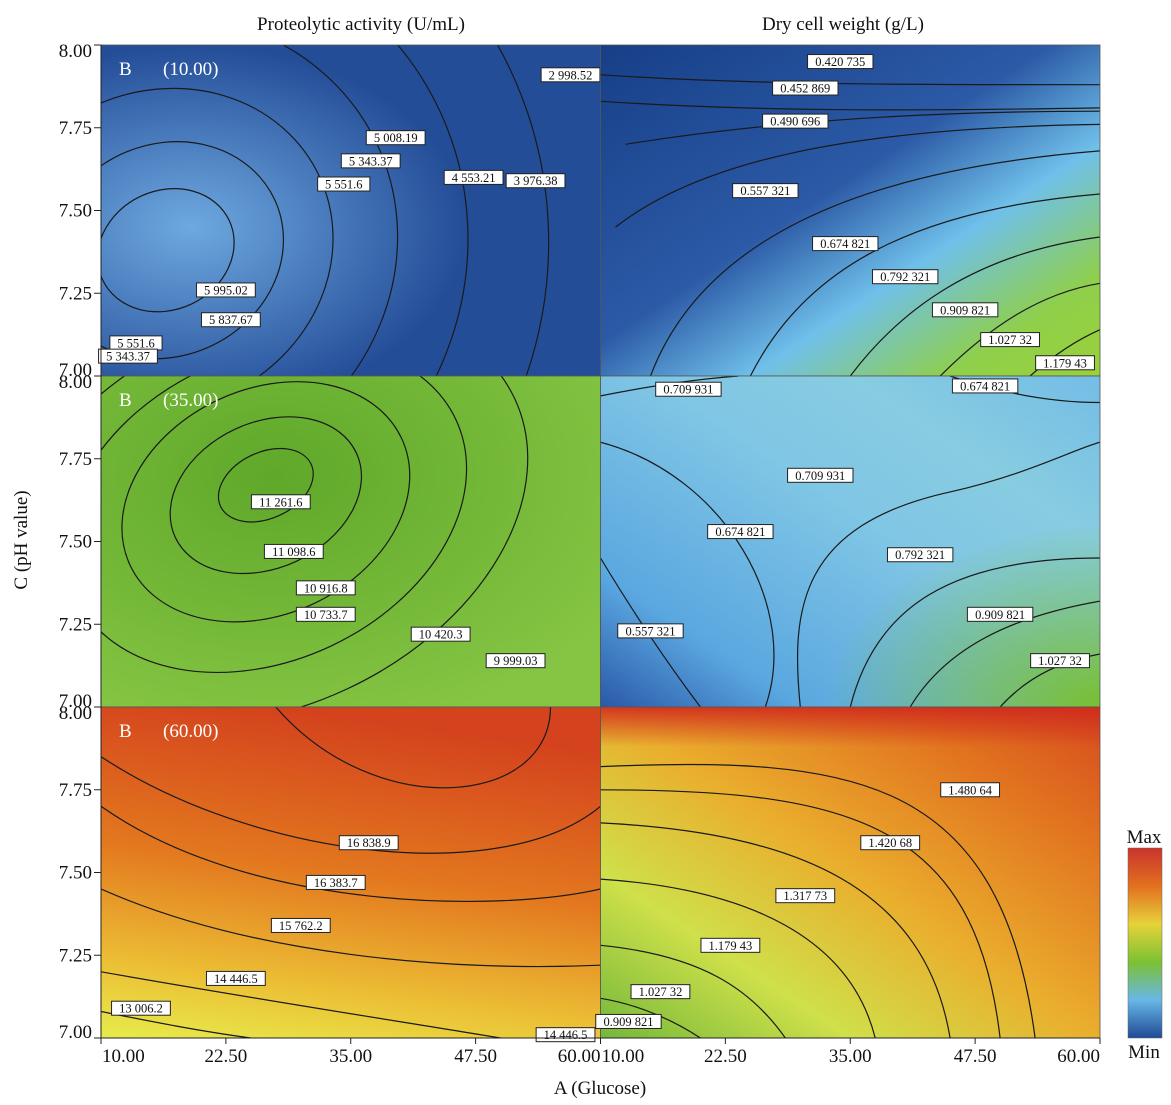 The image size is (1171, 1105). I want to click on contour-label: 5 008.19, so click(395, 138).